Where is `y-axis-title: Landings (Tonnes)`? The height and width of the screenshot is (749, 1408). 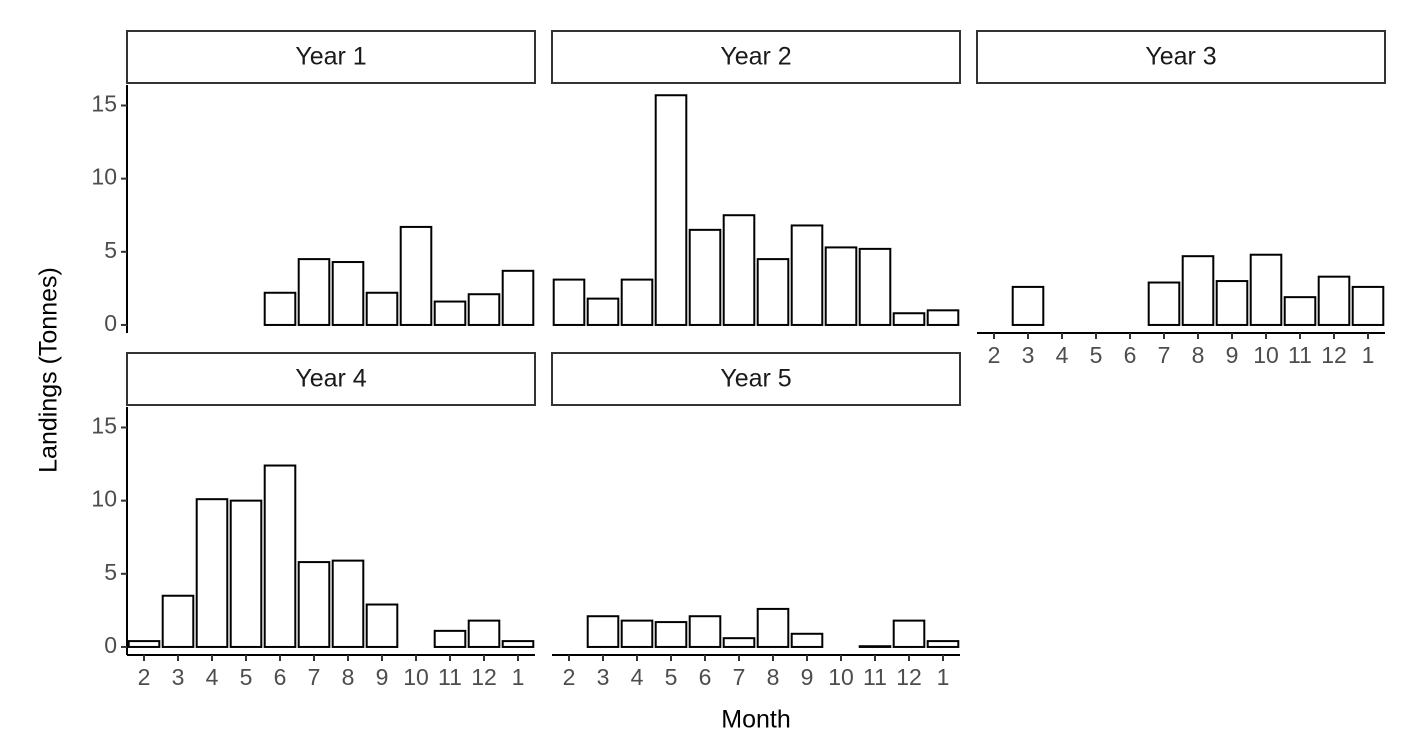
y-axis-title: Landings (Tonnes) is located at coordinates (49, 370).